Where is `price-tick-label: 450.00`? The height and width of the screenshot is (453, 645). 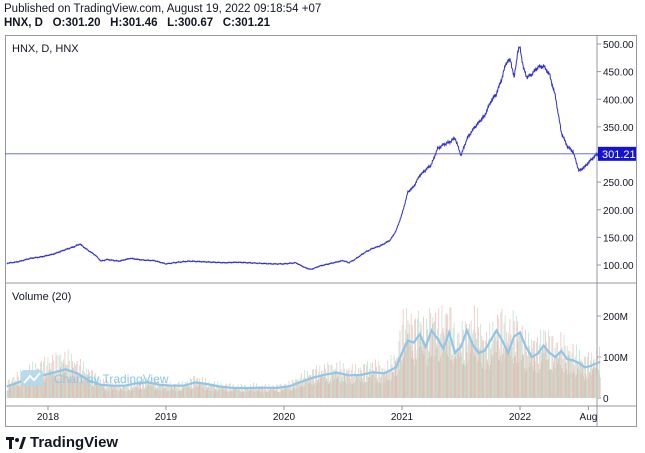 price-tick-label: 450.00 is located at coordinates (618, 73).